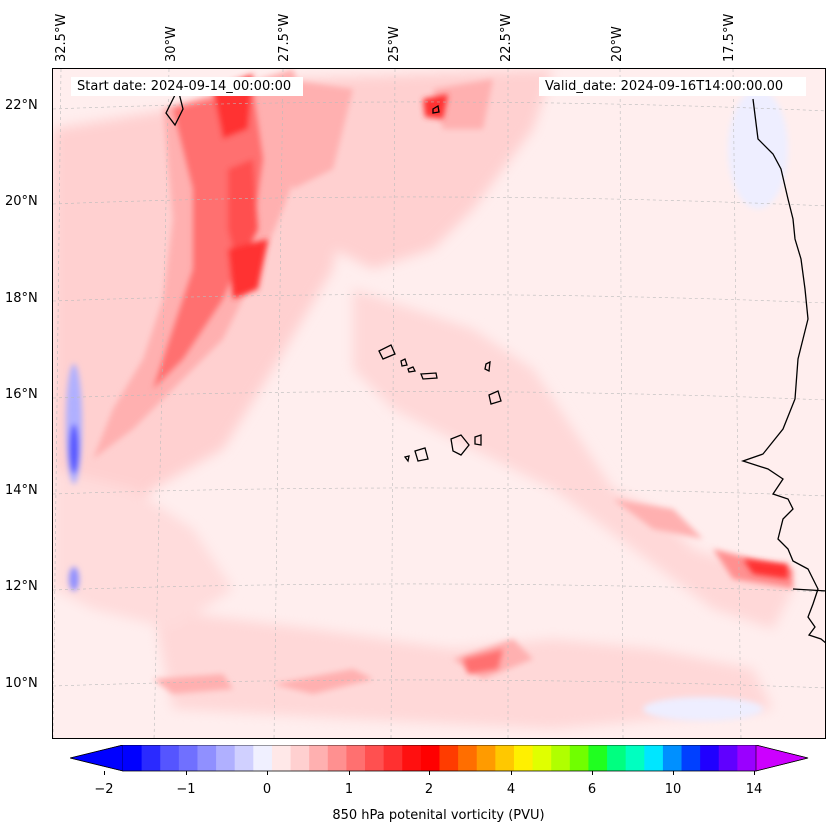 The width and height of the screenshot is (837, 836). What do you see at coordinates (21, 683) in the screenshot?
I see `lat-label: 10°N` at bounding box center [21, 683].